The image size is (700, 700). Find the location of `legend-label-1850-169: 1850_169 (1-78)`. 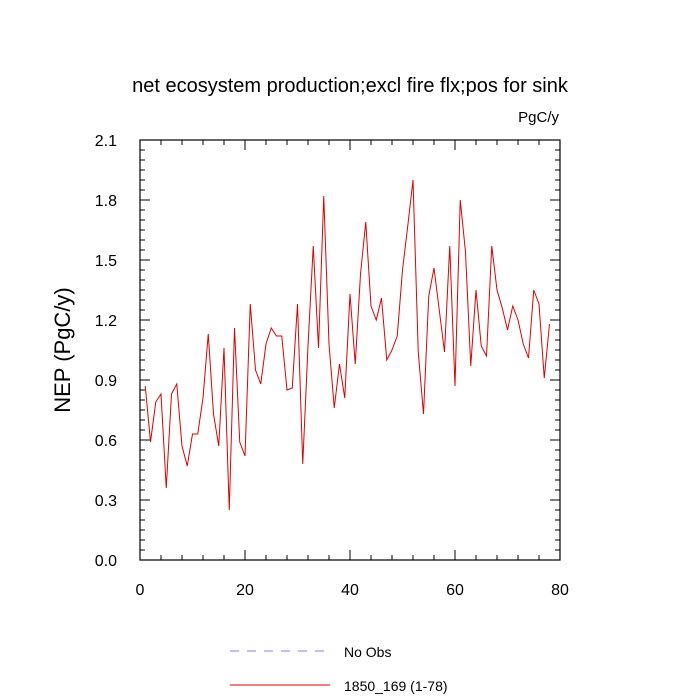

legend-label-1850-169: 1850_169 (1-78) is located at coordinates (396, 686).